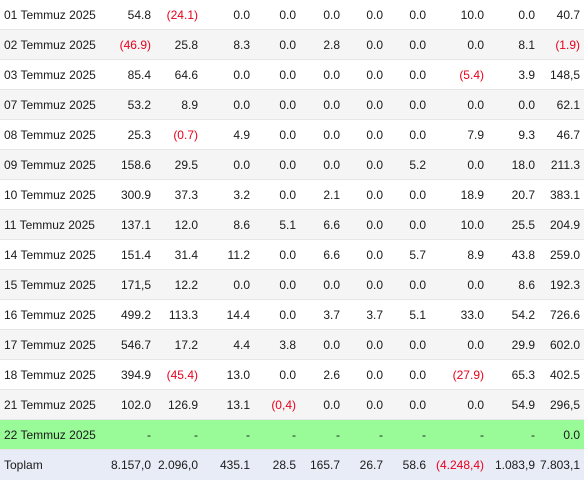  Describe the element at coordinates (408, 434) in the screenshot. I see `cell-col-7: -` at that location.